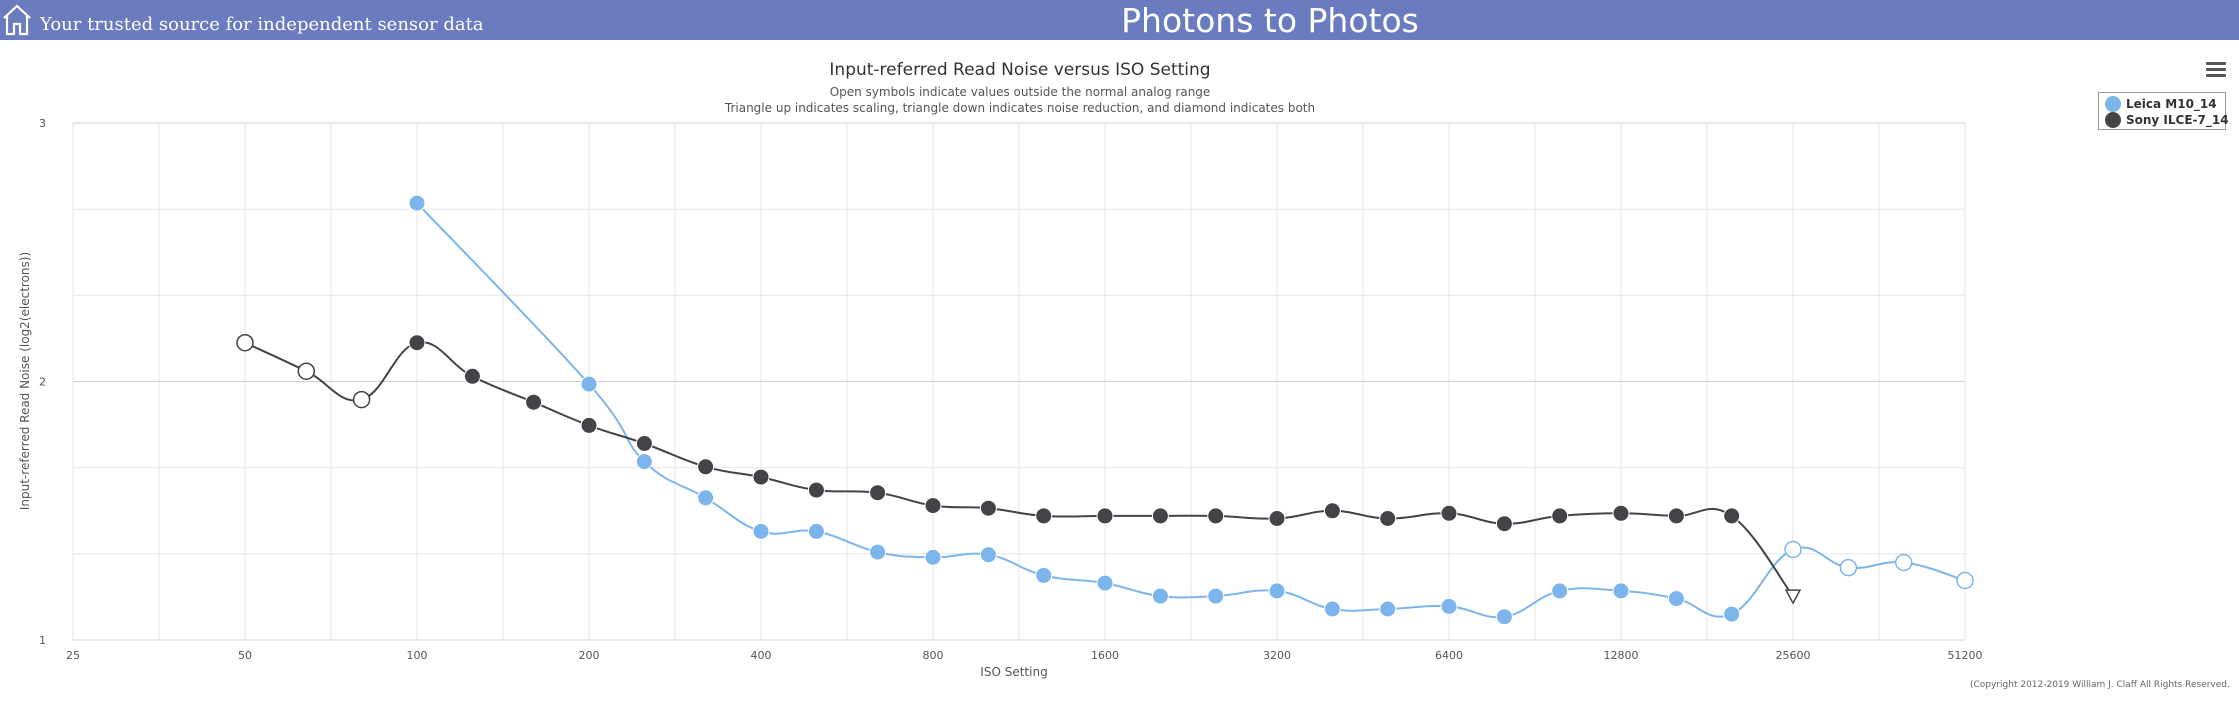 This screenshot has width=2239, height=701. Describe the element at coordinates (42, 640) in the screenshot. I see `y-tick-label: 1` at that location.